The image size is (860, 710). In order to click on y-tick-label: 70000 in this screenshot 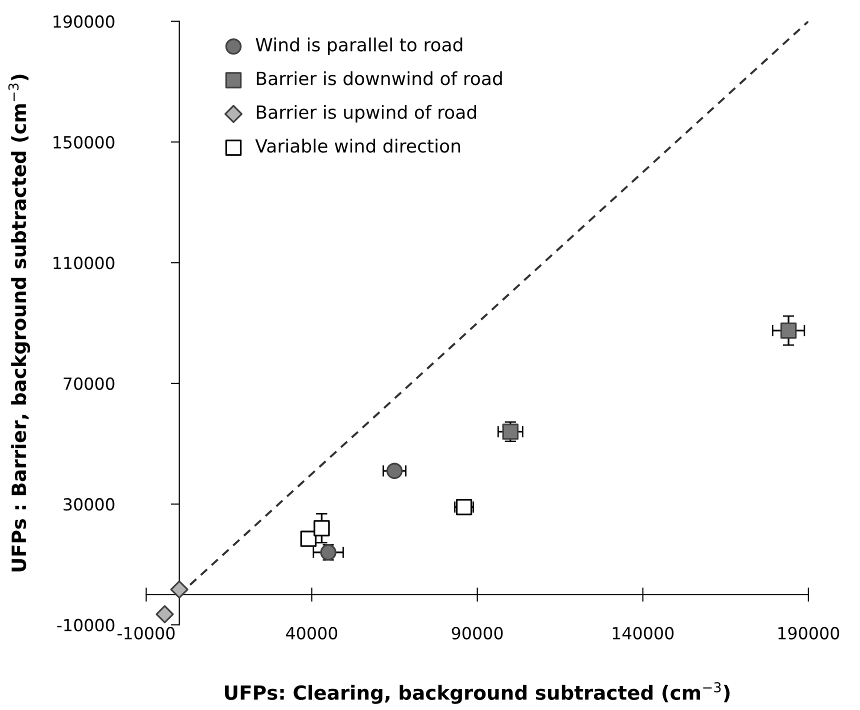, I will do `click(89, 383)`.